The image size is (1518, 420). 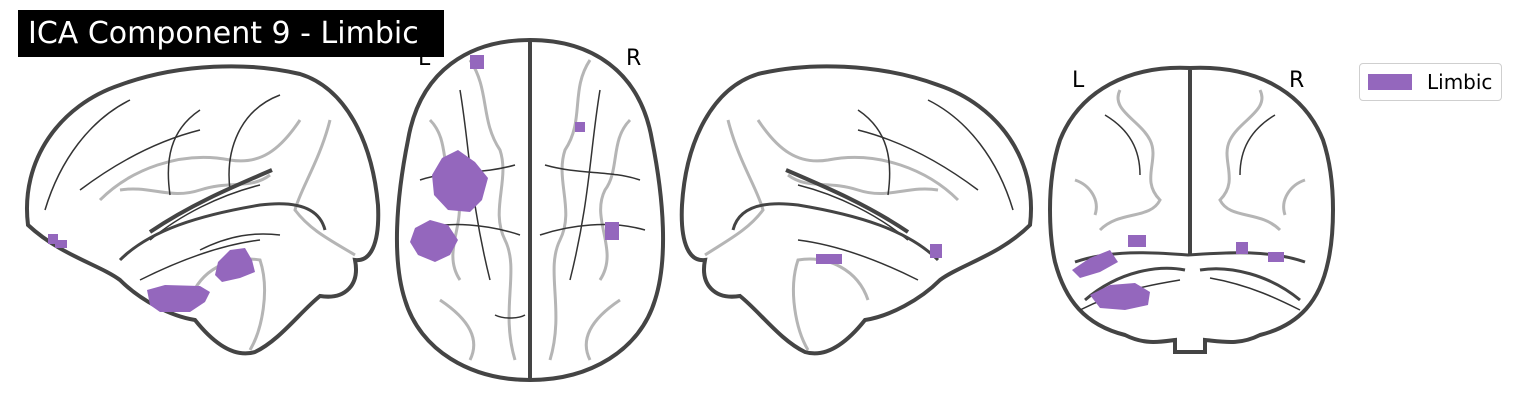 I want to click on coronal-left-label: L, so click(x=1078, y=80).